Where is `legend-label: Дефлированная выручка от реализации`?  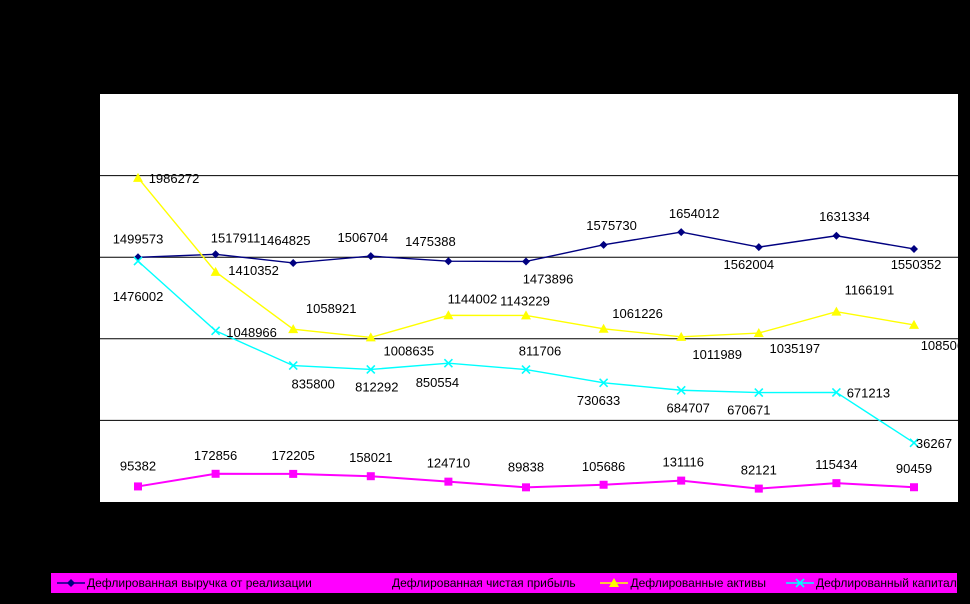 legend-label: Дефлированная выручка от реализации is located at coordinates (199, 583).